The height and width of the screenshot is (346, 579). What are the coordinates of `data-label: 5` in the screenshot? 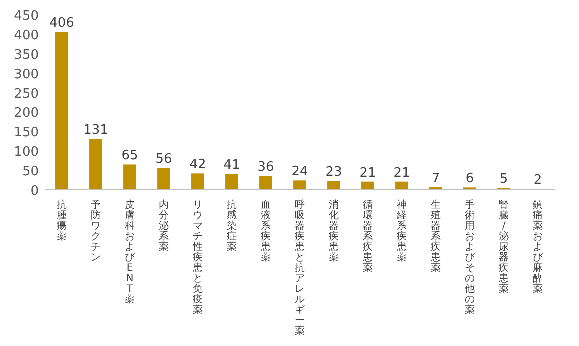 It's located at (504, 180).